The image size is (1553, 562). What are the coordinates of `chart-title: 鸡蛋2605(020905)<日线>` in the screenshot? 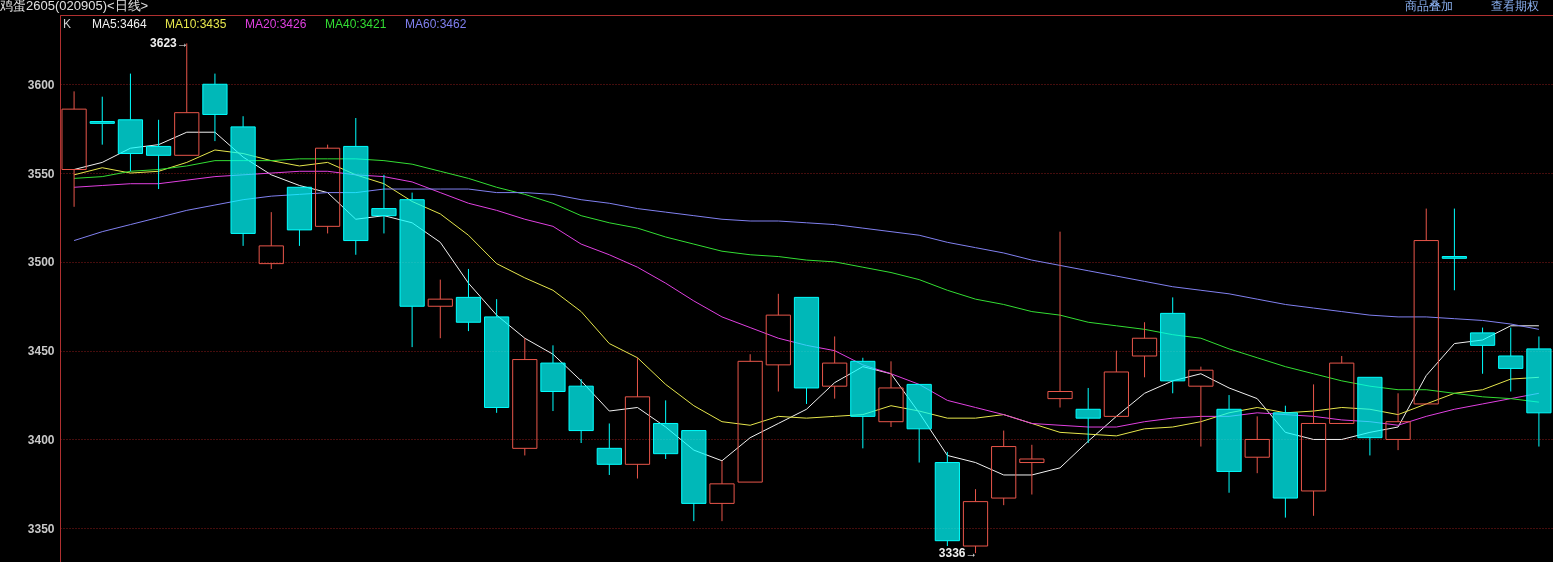 It's located at (74, 6).